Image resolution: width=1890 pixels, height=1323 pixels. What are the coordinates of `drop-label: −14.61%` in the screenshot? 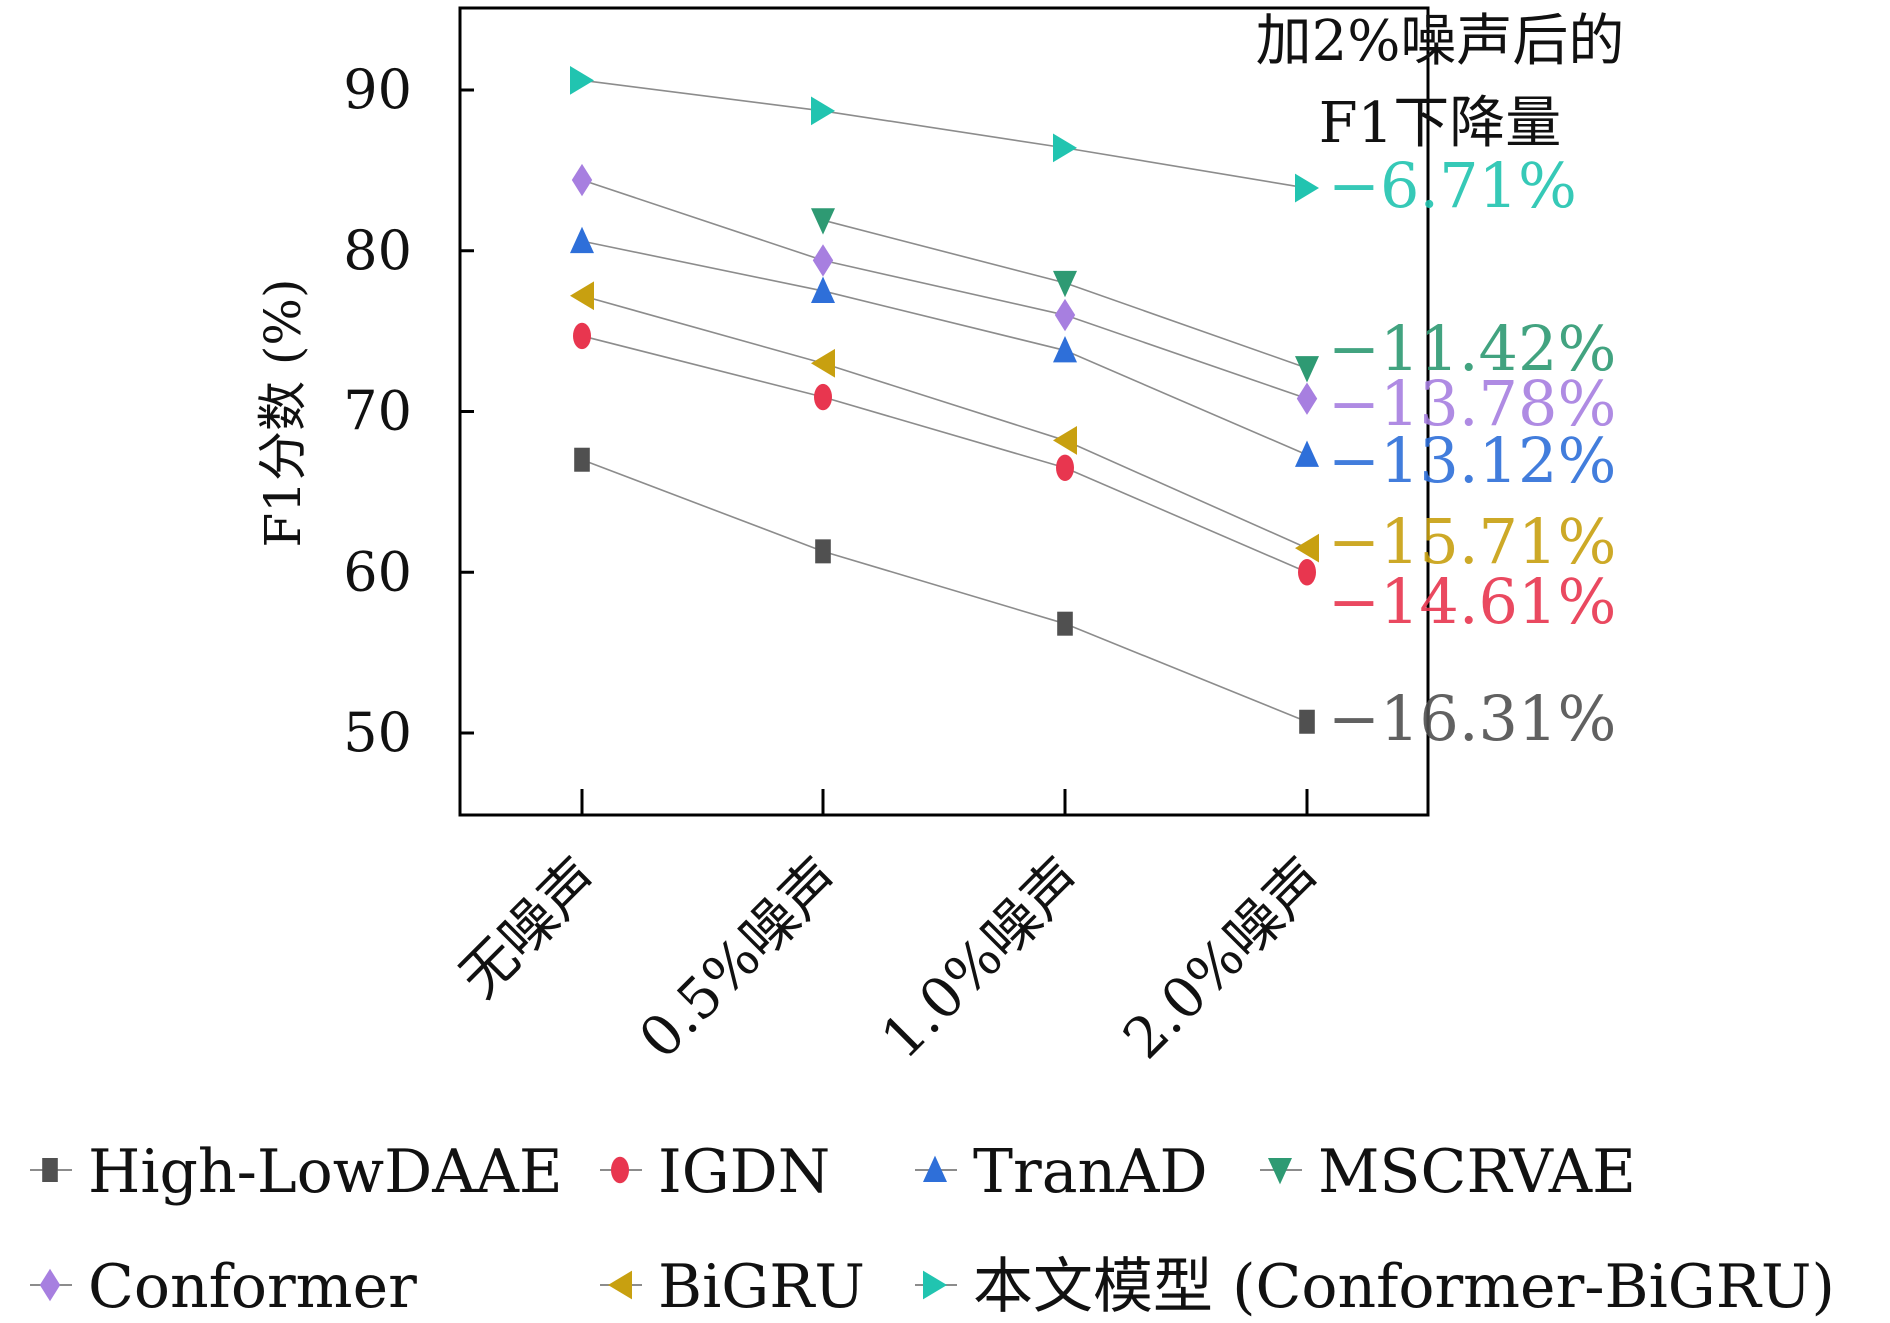 It's located at (1472, 601).